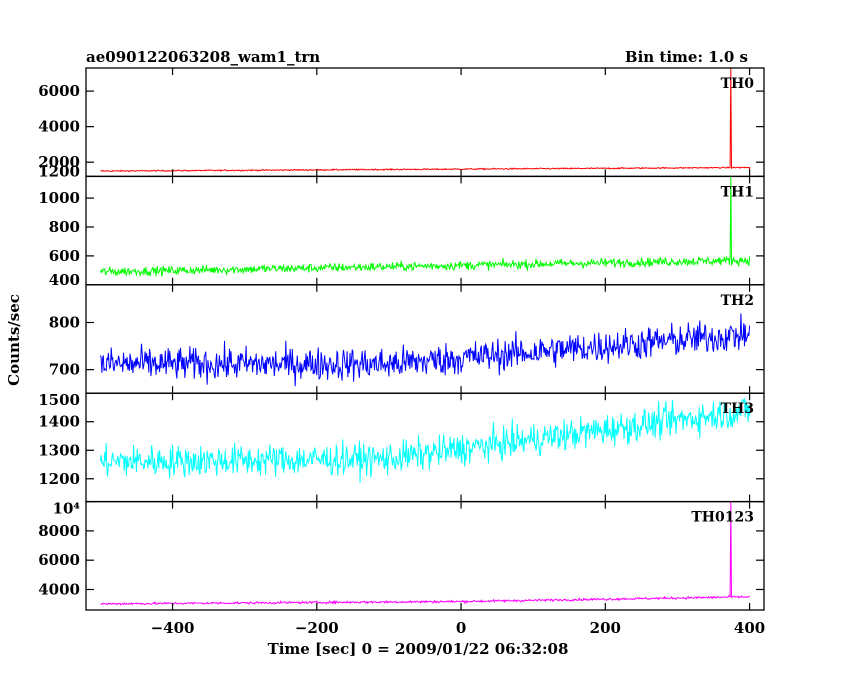  What do you see at coordinates (67, 509) in the screenshot?
I see `y-tick-label: 10⁴` at bounding box center [67, 509].